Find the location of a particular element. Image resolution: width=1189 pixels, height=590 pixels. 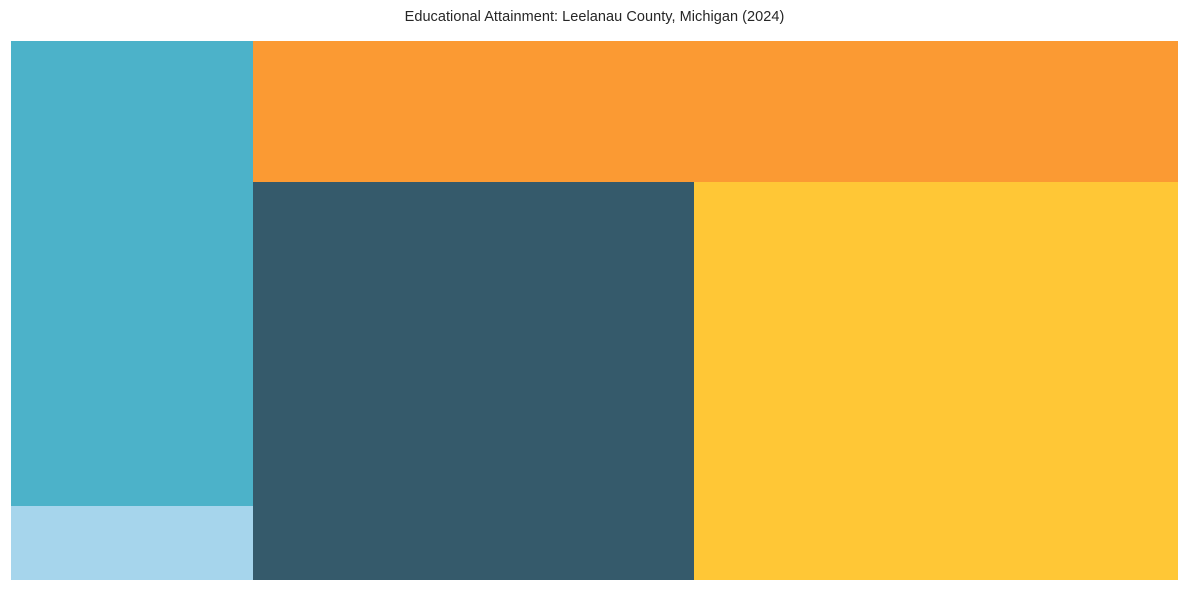

tile-less-than-high-school: Less than high school diploma2.8 is located at coordinates (132, 543).